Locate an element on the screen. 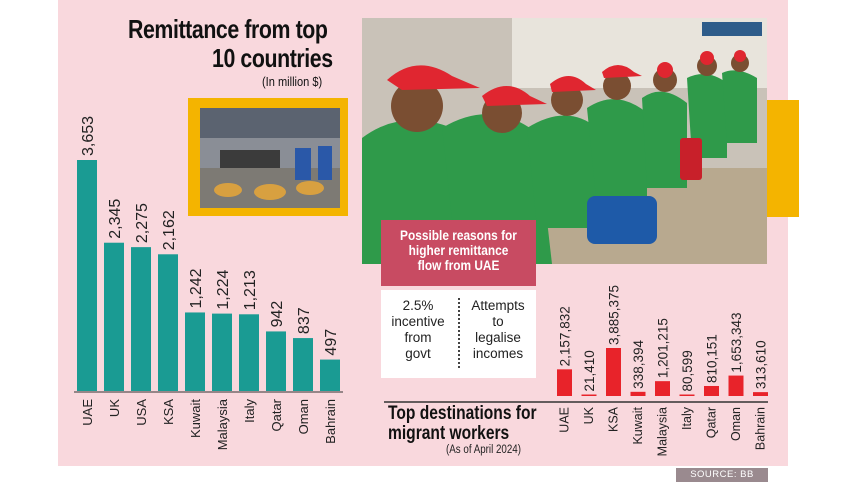 The width and height of the screenshot is (857, 482). remit-bar-uk is located at coordinates (114, 316).